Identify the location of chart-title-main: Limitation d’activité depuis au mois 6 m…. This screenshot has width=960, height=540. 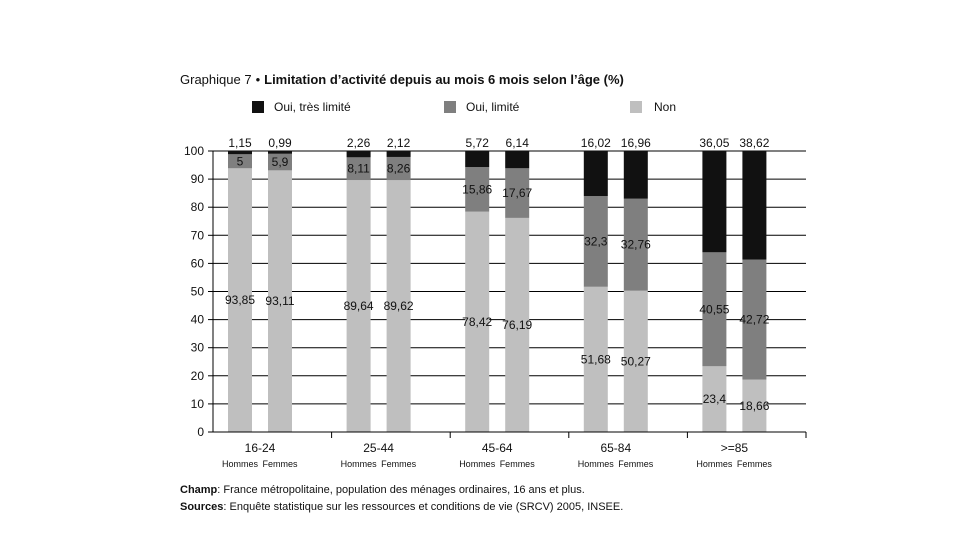
(444, 79).